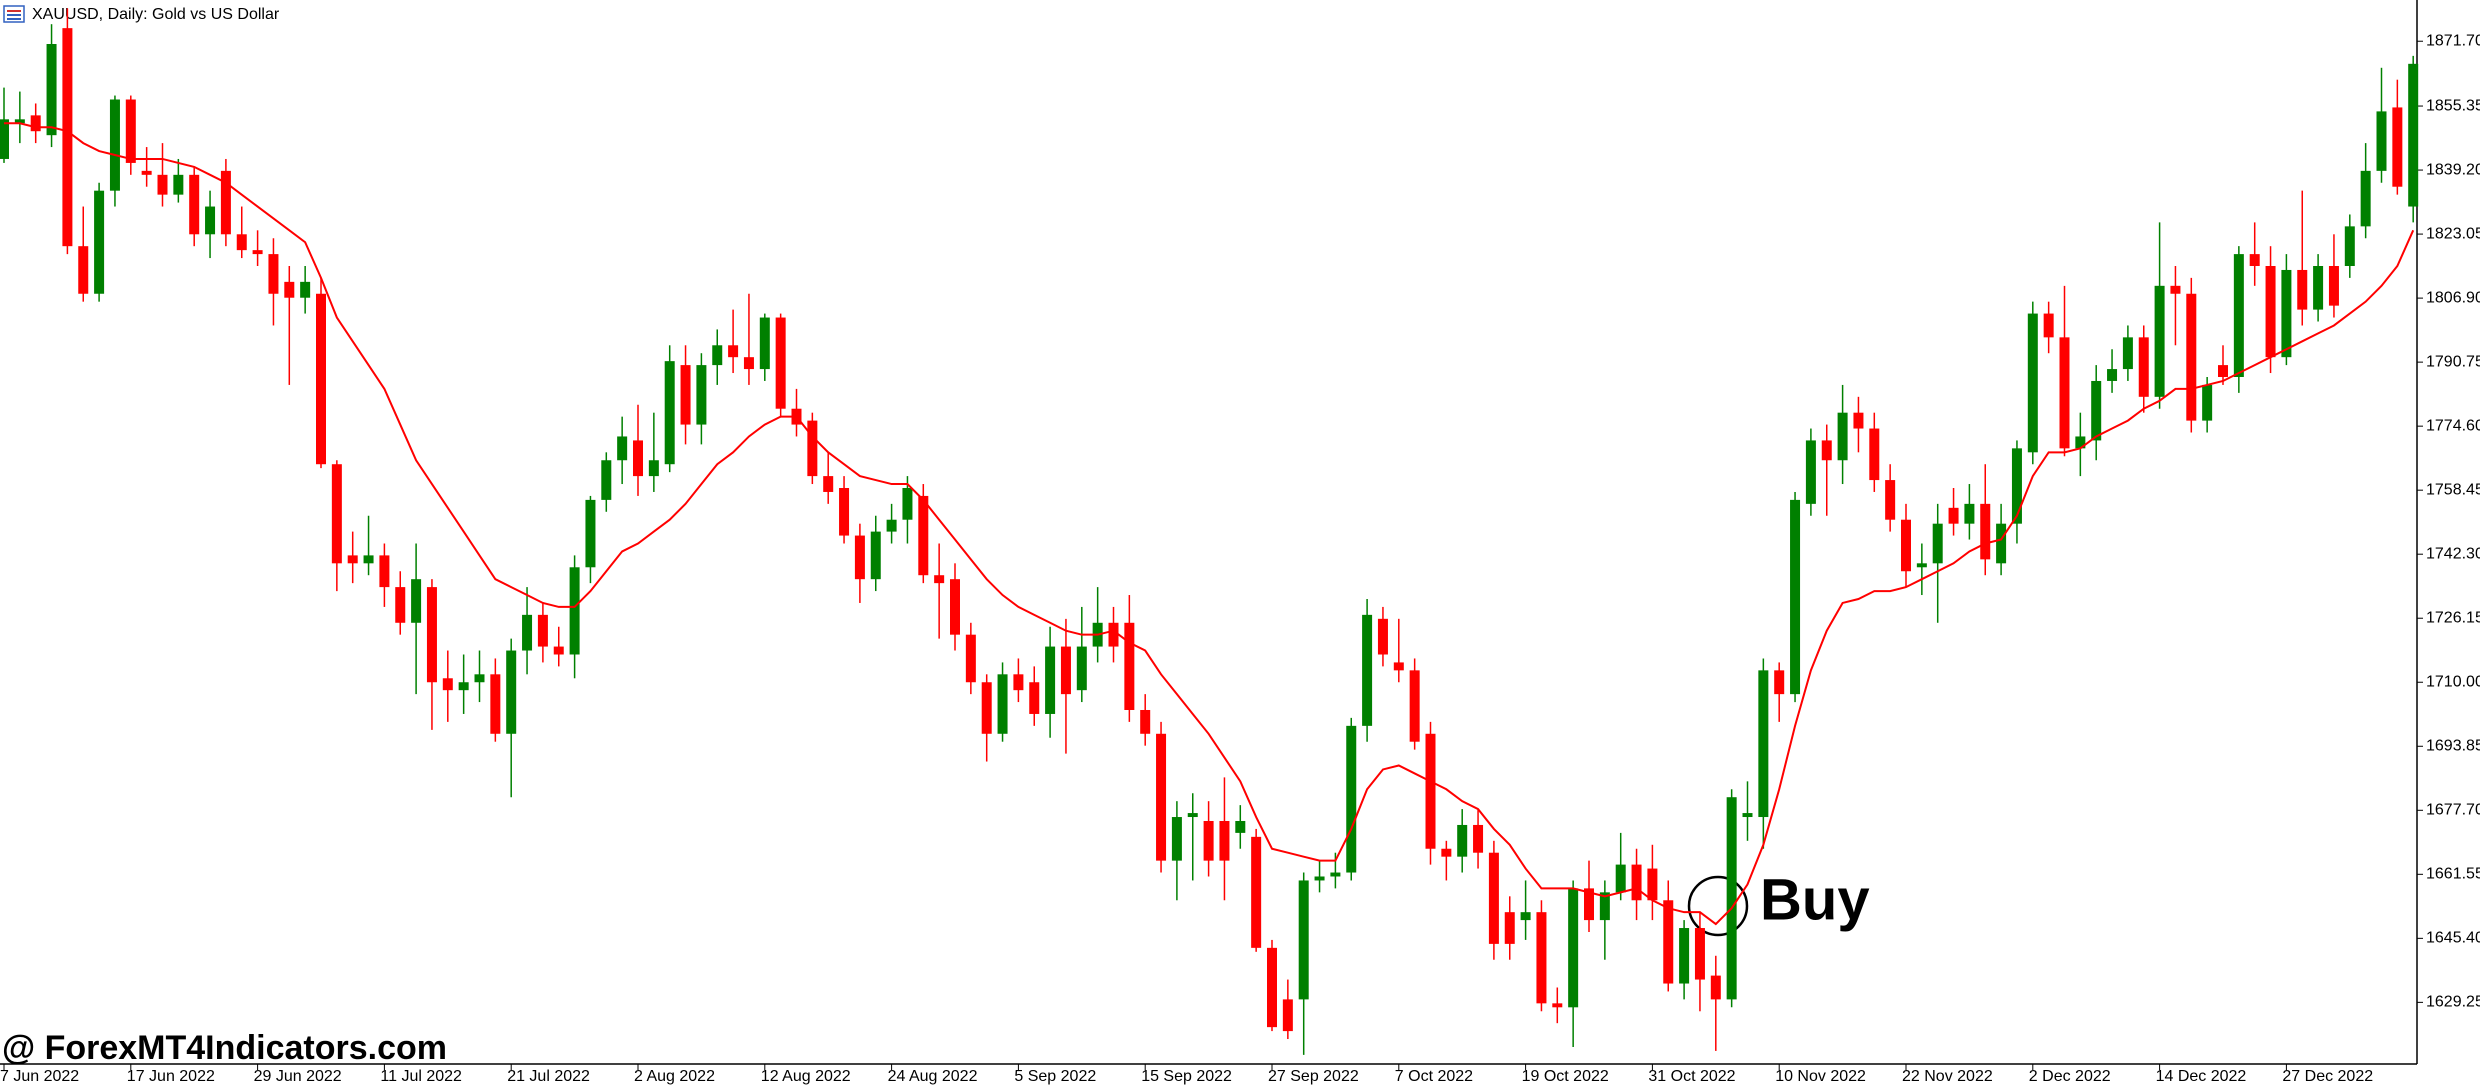 The image size is (2480, 1087). I want to click on y-tick-label: 1871.70, so click(2453, 40).